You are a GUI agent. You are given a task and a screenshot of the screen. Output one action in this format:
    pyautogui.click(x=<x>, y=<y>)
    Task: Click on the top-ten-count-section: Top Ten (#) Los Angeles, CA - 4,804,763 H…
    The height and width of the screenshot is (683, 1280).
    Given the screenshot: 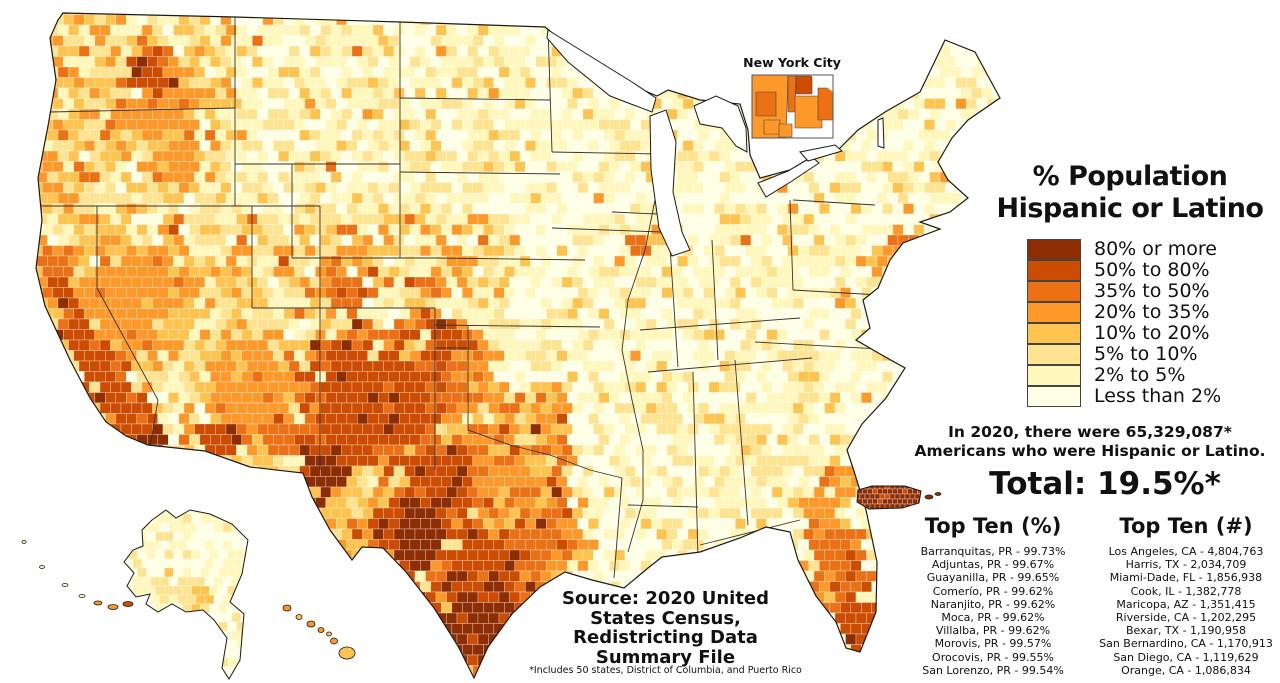 What is the action you would take?
    pyautogui.click(x=1185, y=595)
    